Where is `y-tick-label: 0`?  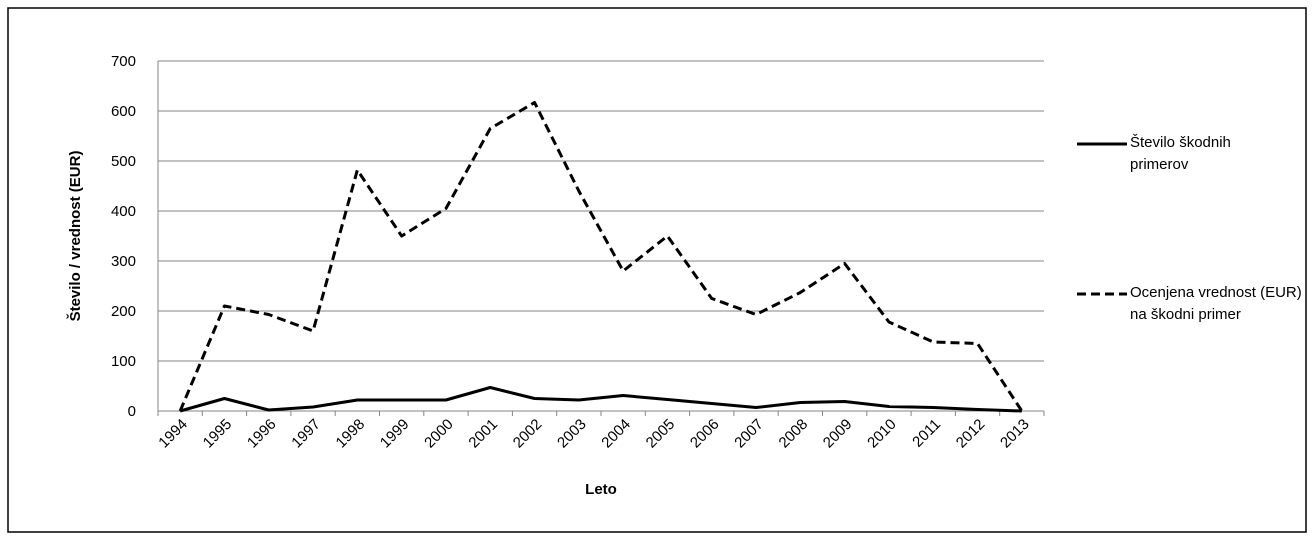
y-tick-label: 0 is located at coordinates (132, 411).